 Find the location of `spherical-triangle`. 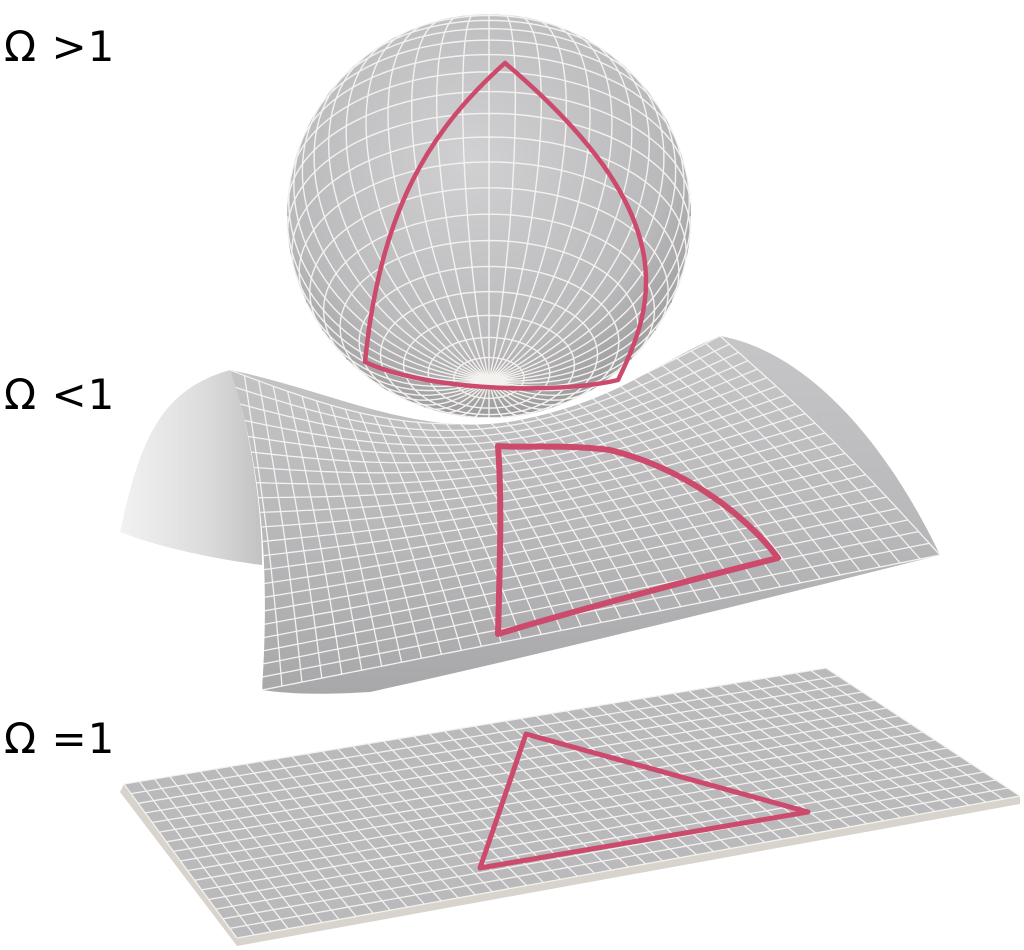

spherical-triangle is located at coordinates (505, 225).